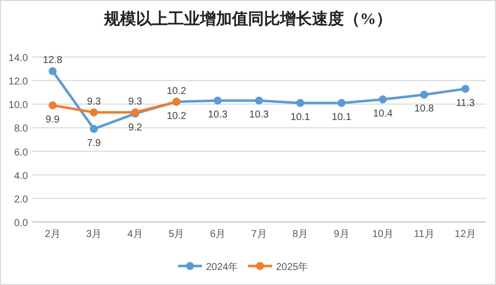  I want to click on y-tick-label: 8.0, so click(21, 129).